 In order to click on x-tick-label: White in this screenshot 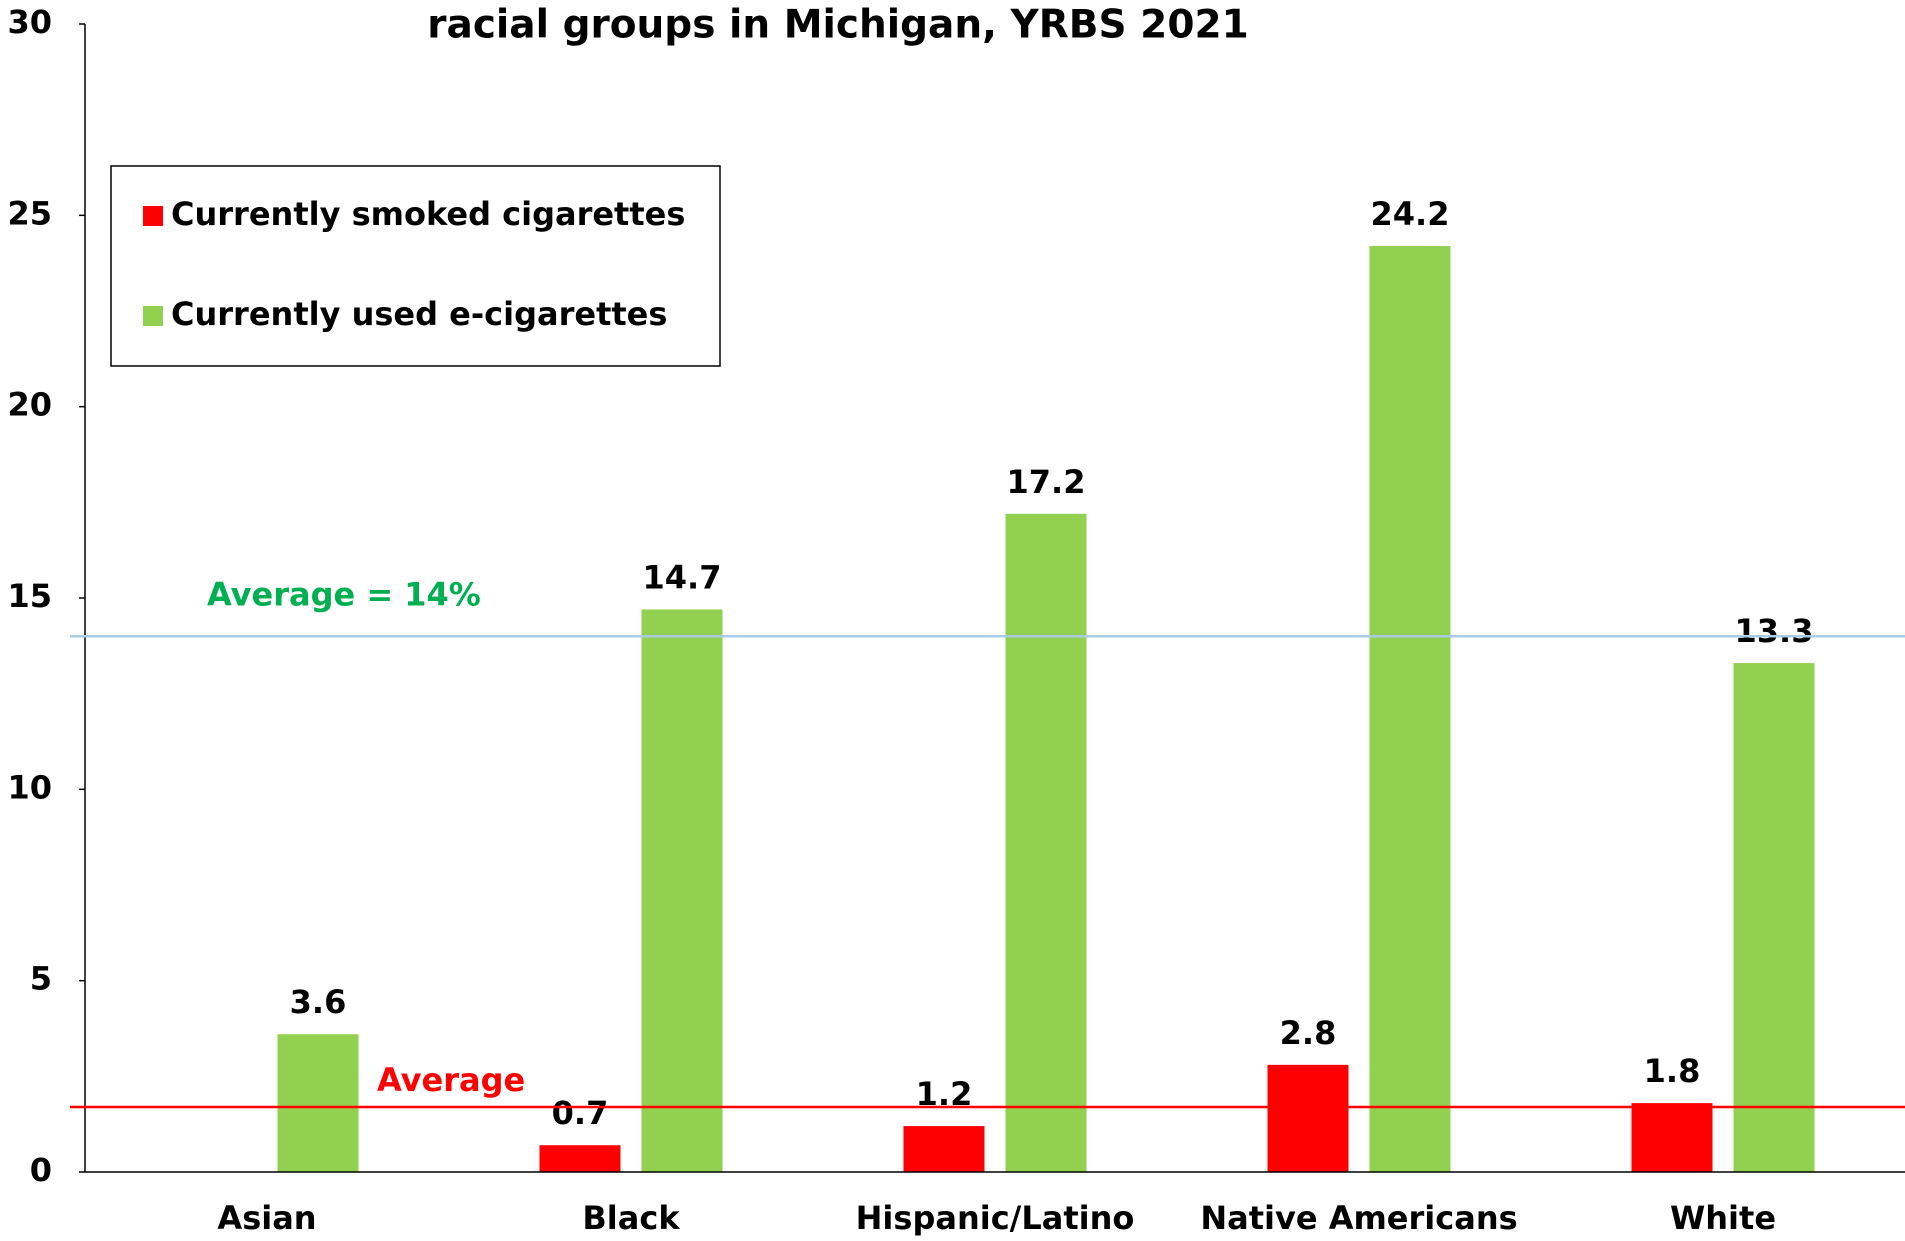, I will do `click(1723, 1218)`.